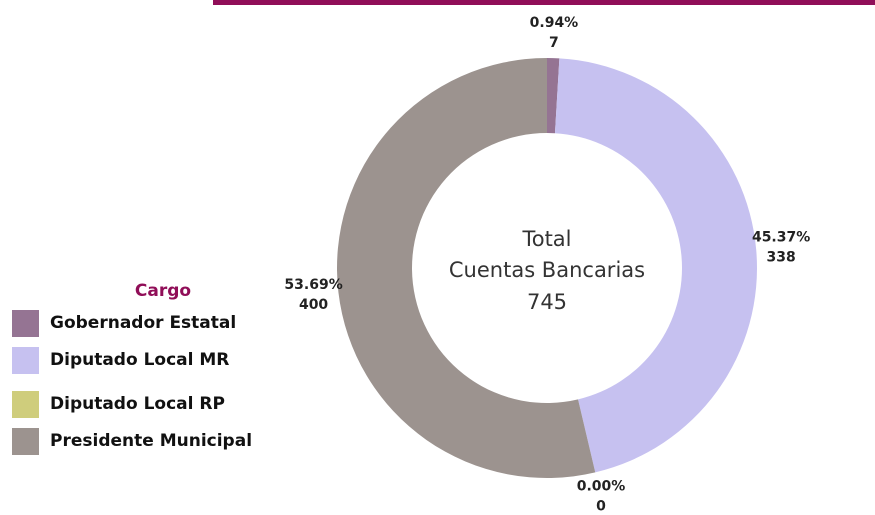 This screenshot has height=515, width=875. What do you see at coordinates (547, 302) in the screenshot?
I see `center-total: 745` at bounding box center [547, 302].